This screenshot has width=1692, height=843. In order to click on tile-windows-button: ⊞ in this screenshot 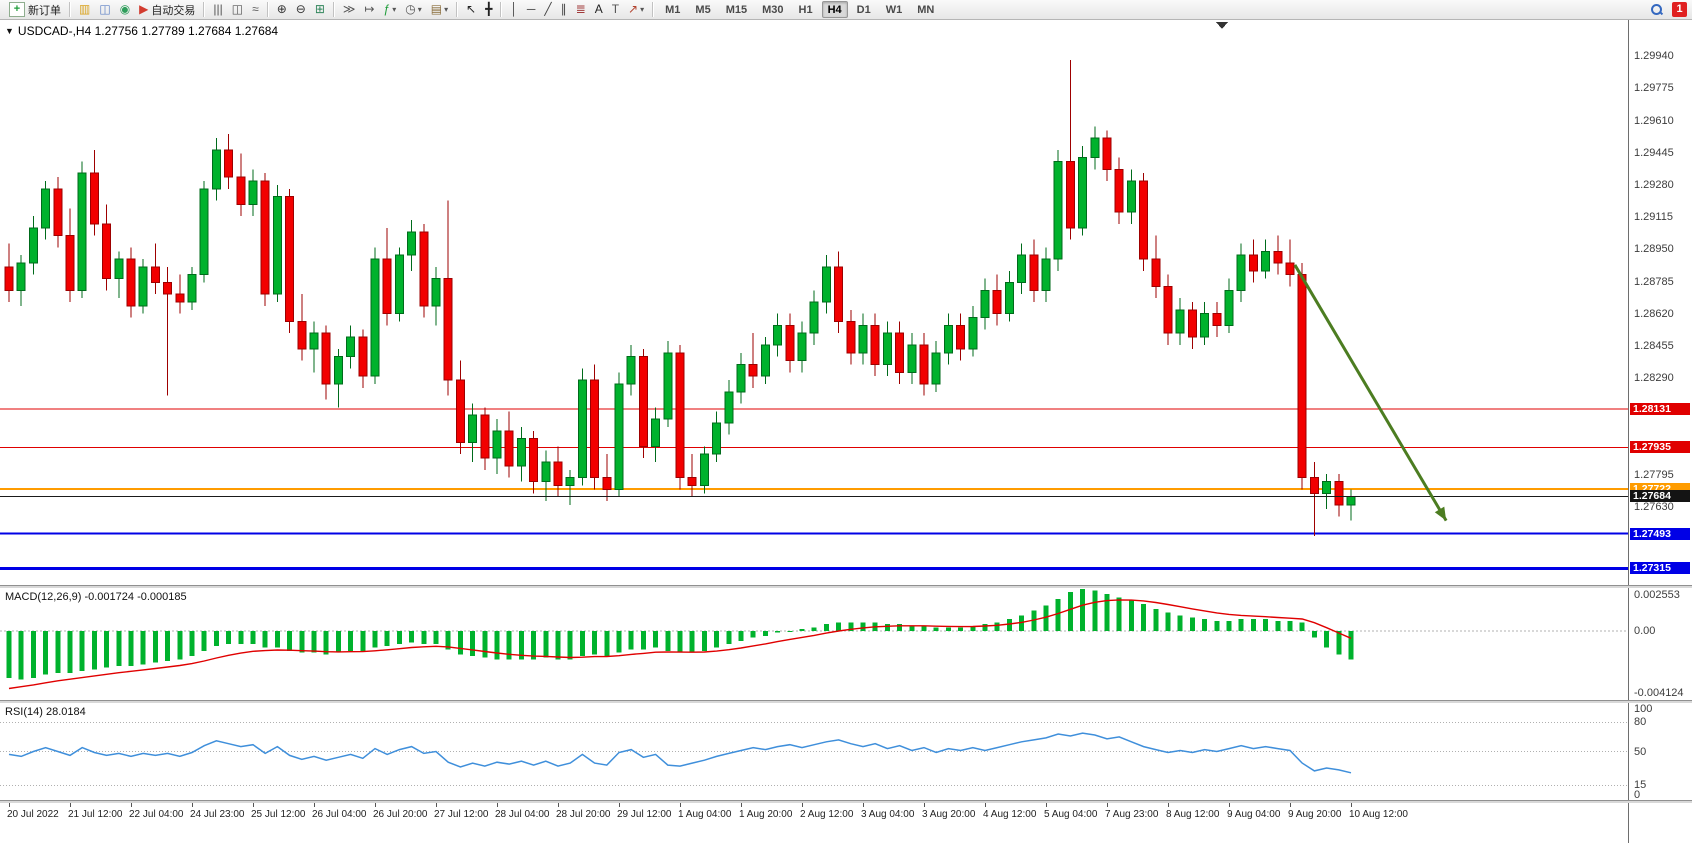, I will do `click(320, 9)`.